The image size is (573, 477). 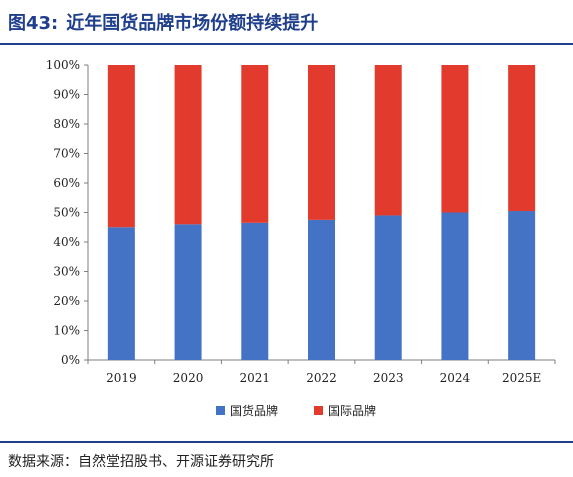 I want to click on x-tick-label: 2025E, so click(x=521, y=378).